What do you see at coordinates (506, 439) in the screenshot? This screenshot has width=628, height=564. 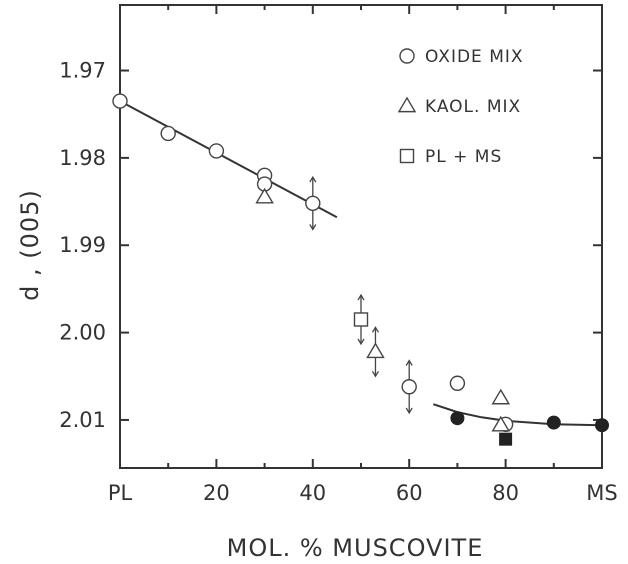 I see `filled-square-marker` at bounding box center [506, 439].